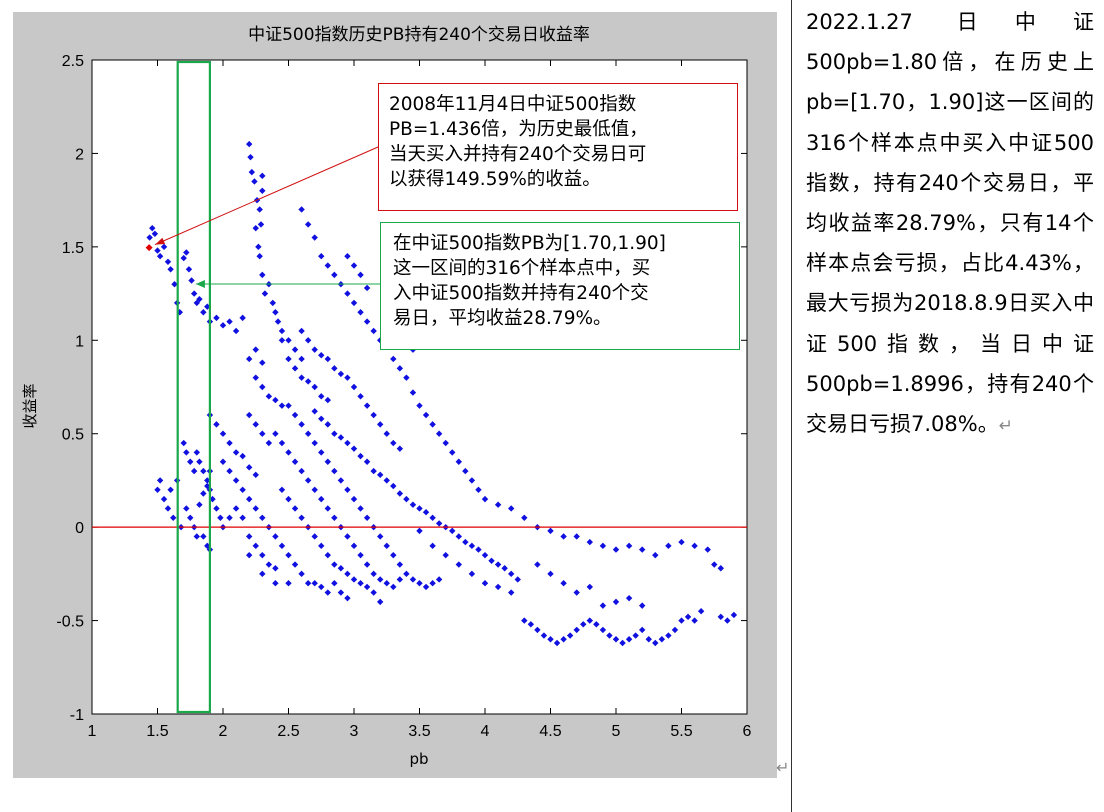 The height and width of the screenshot is (812, 1104). I want to click on x-tick-label: 6, so click(747, 731).